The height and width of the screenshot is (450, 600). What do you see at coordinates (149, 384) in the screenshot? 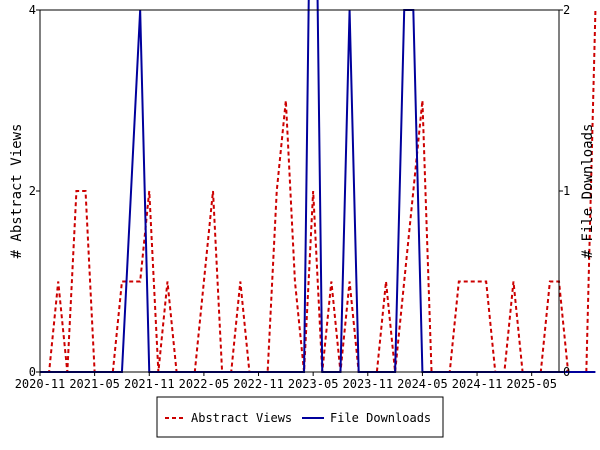
I see `x-tick-label: 2021-11` at bounding box center [149, 384].